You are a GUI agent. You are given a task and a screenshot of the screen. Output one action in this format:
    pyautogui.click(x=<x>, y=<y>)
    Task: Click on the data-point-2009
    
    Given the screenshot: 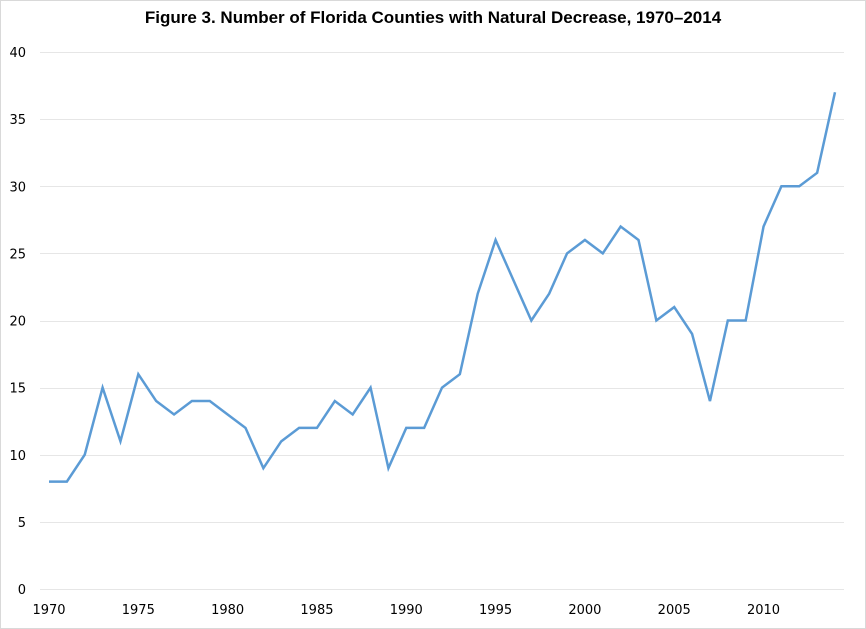 What is the action you would take?
    pyautogui.click(x=746, y=321)
    